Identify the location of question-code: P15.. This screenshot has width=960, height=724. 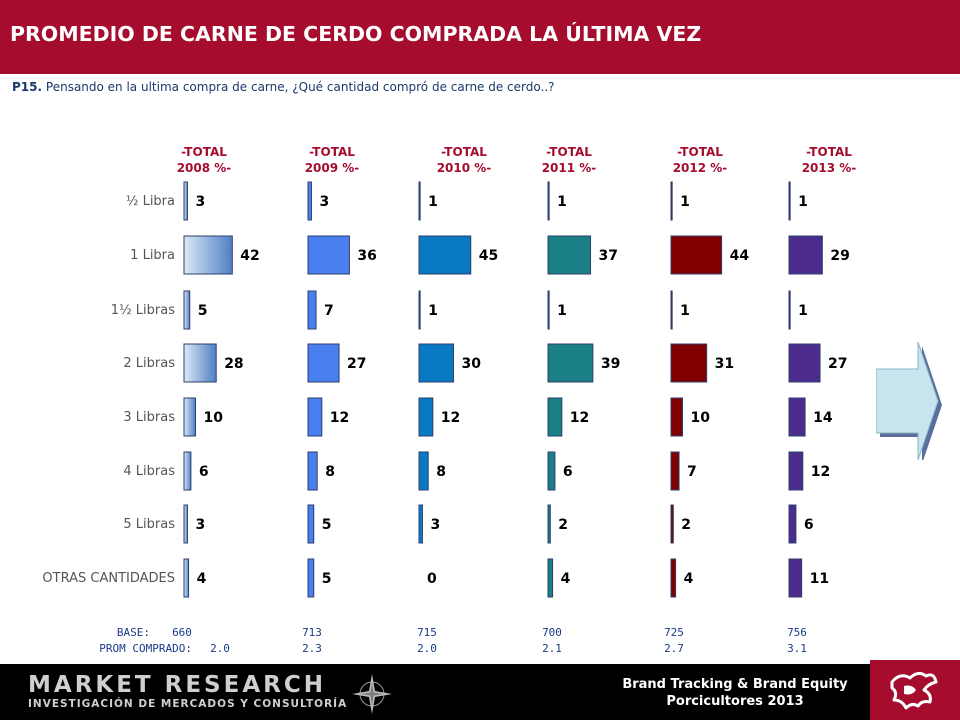
(27, 87).